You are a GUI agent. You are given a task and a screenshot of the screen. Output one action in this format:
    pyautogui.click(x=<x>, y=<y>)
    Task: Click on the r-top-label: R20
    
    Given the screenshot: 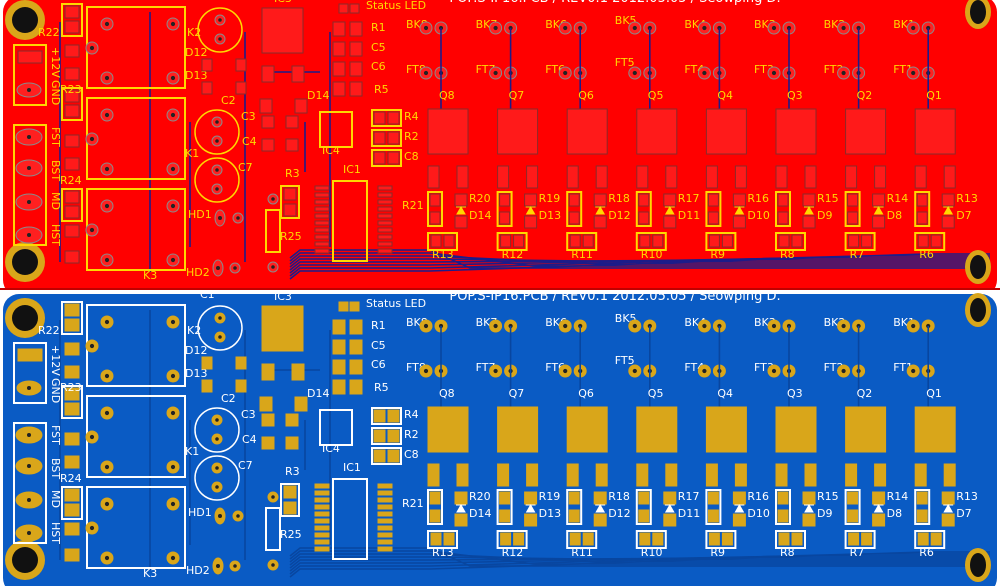 What is the action you would take?
    pyautogui.click(x=480, y=496)
    